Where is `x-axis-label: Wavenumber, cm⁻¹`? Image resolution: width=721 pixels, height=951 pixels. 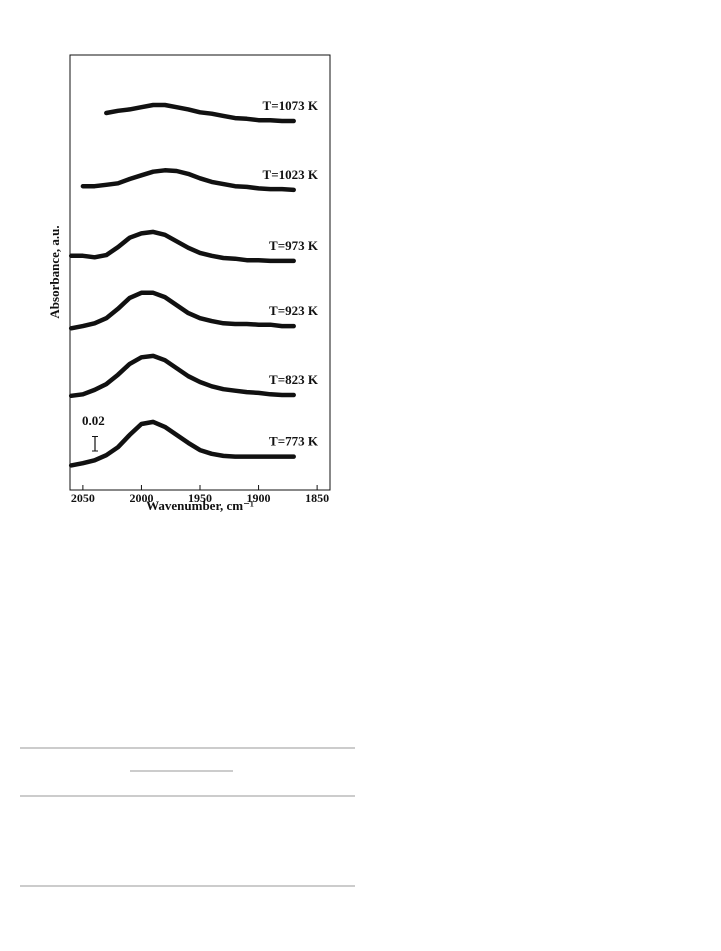
x-axis-label: Wavenumber, cm⁻¹ is located at coordinates (200, 505).